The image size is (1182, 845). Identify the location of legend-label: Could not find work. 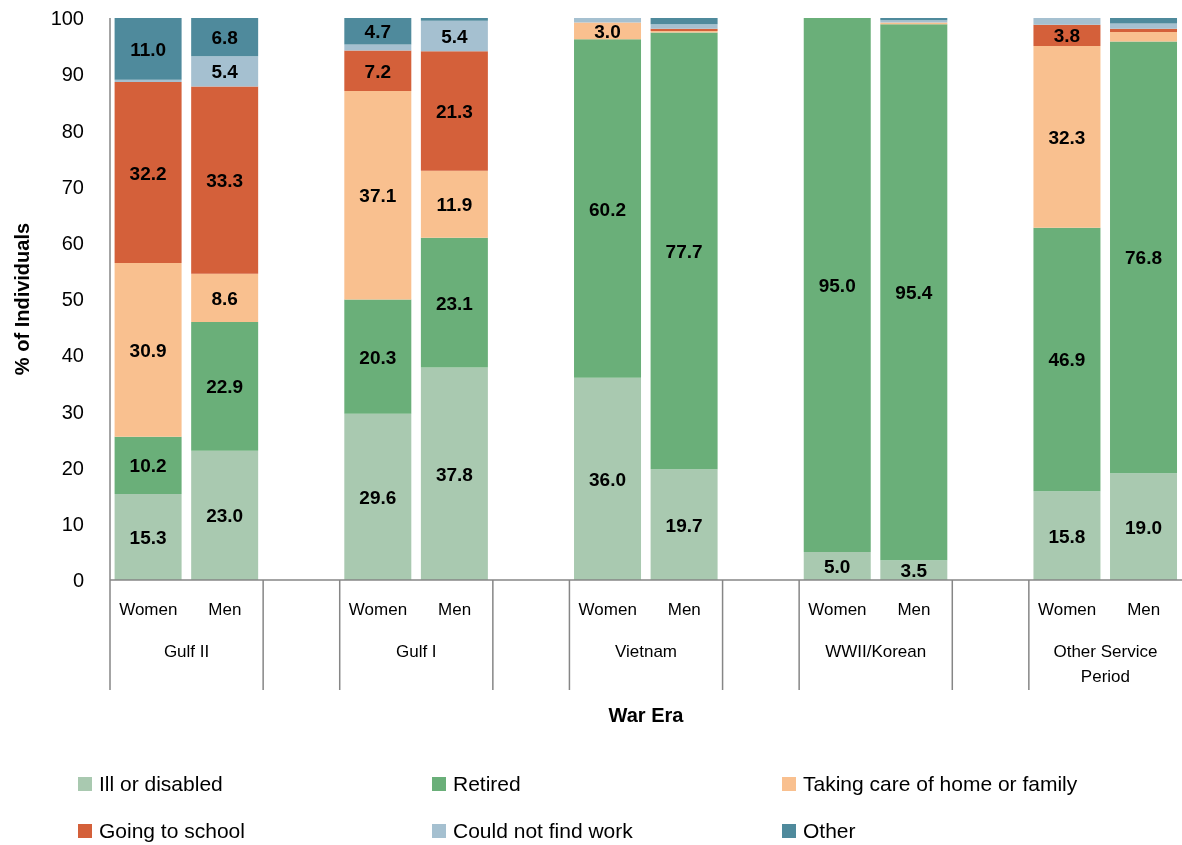
(543, 831).